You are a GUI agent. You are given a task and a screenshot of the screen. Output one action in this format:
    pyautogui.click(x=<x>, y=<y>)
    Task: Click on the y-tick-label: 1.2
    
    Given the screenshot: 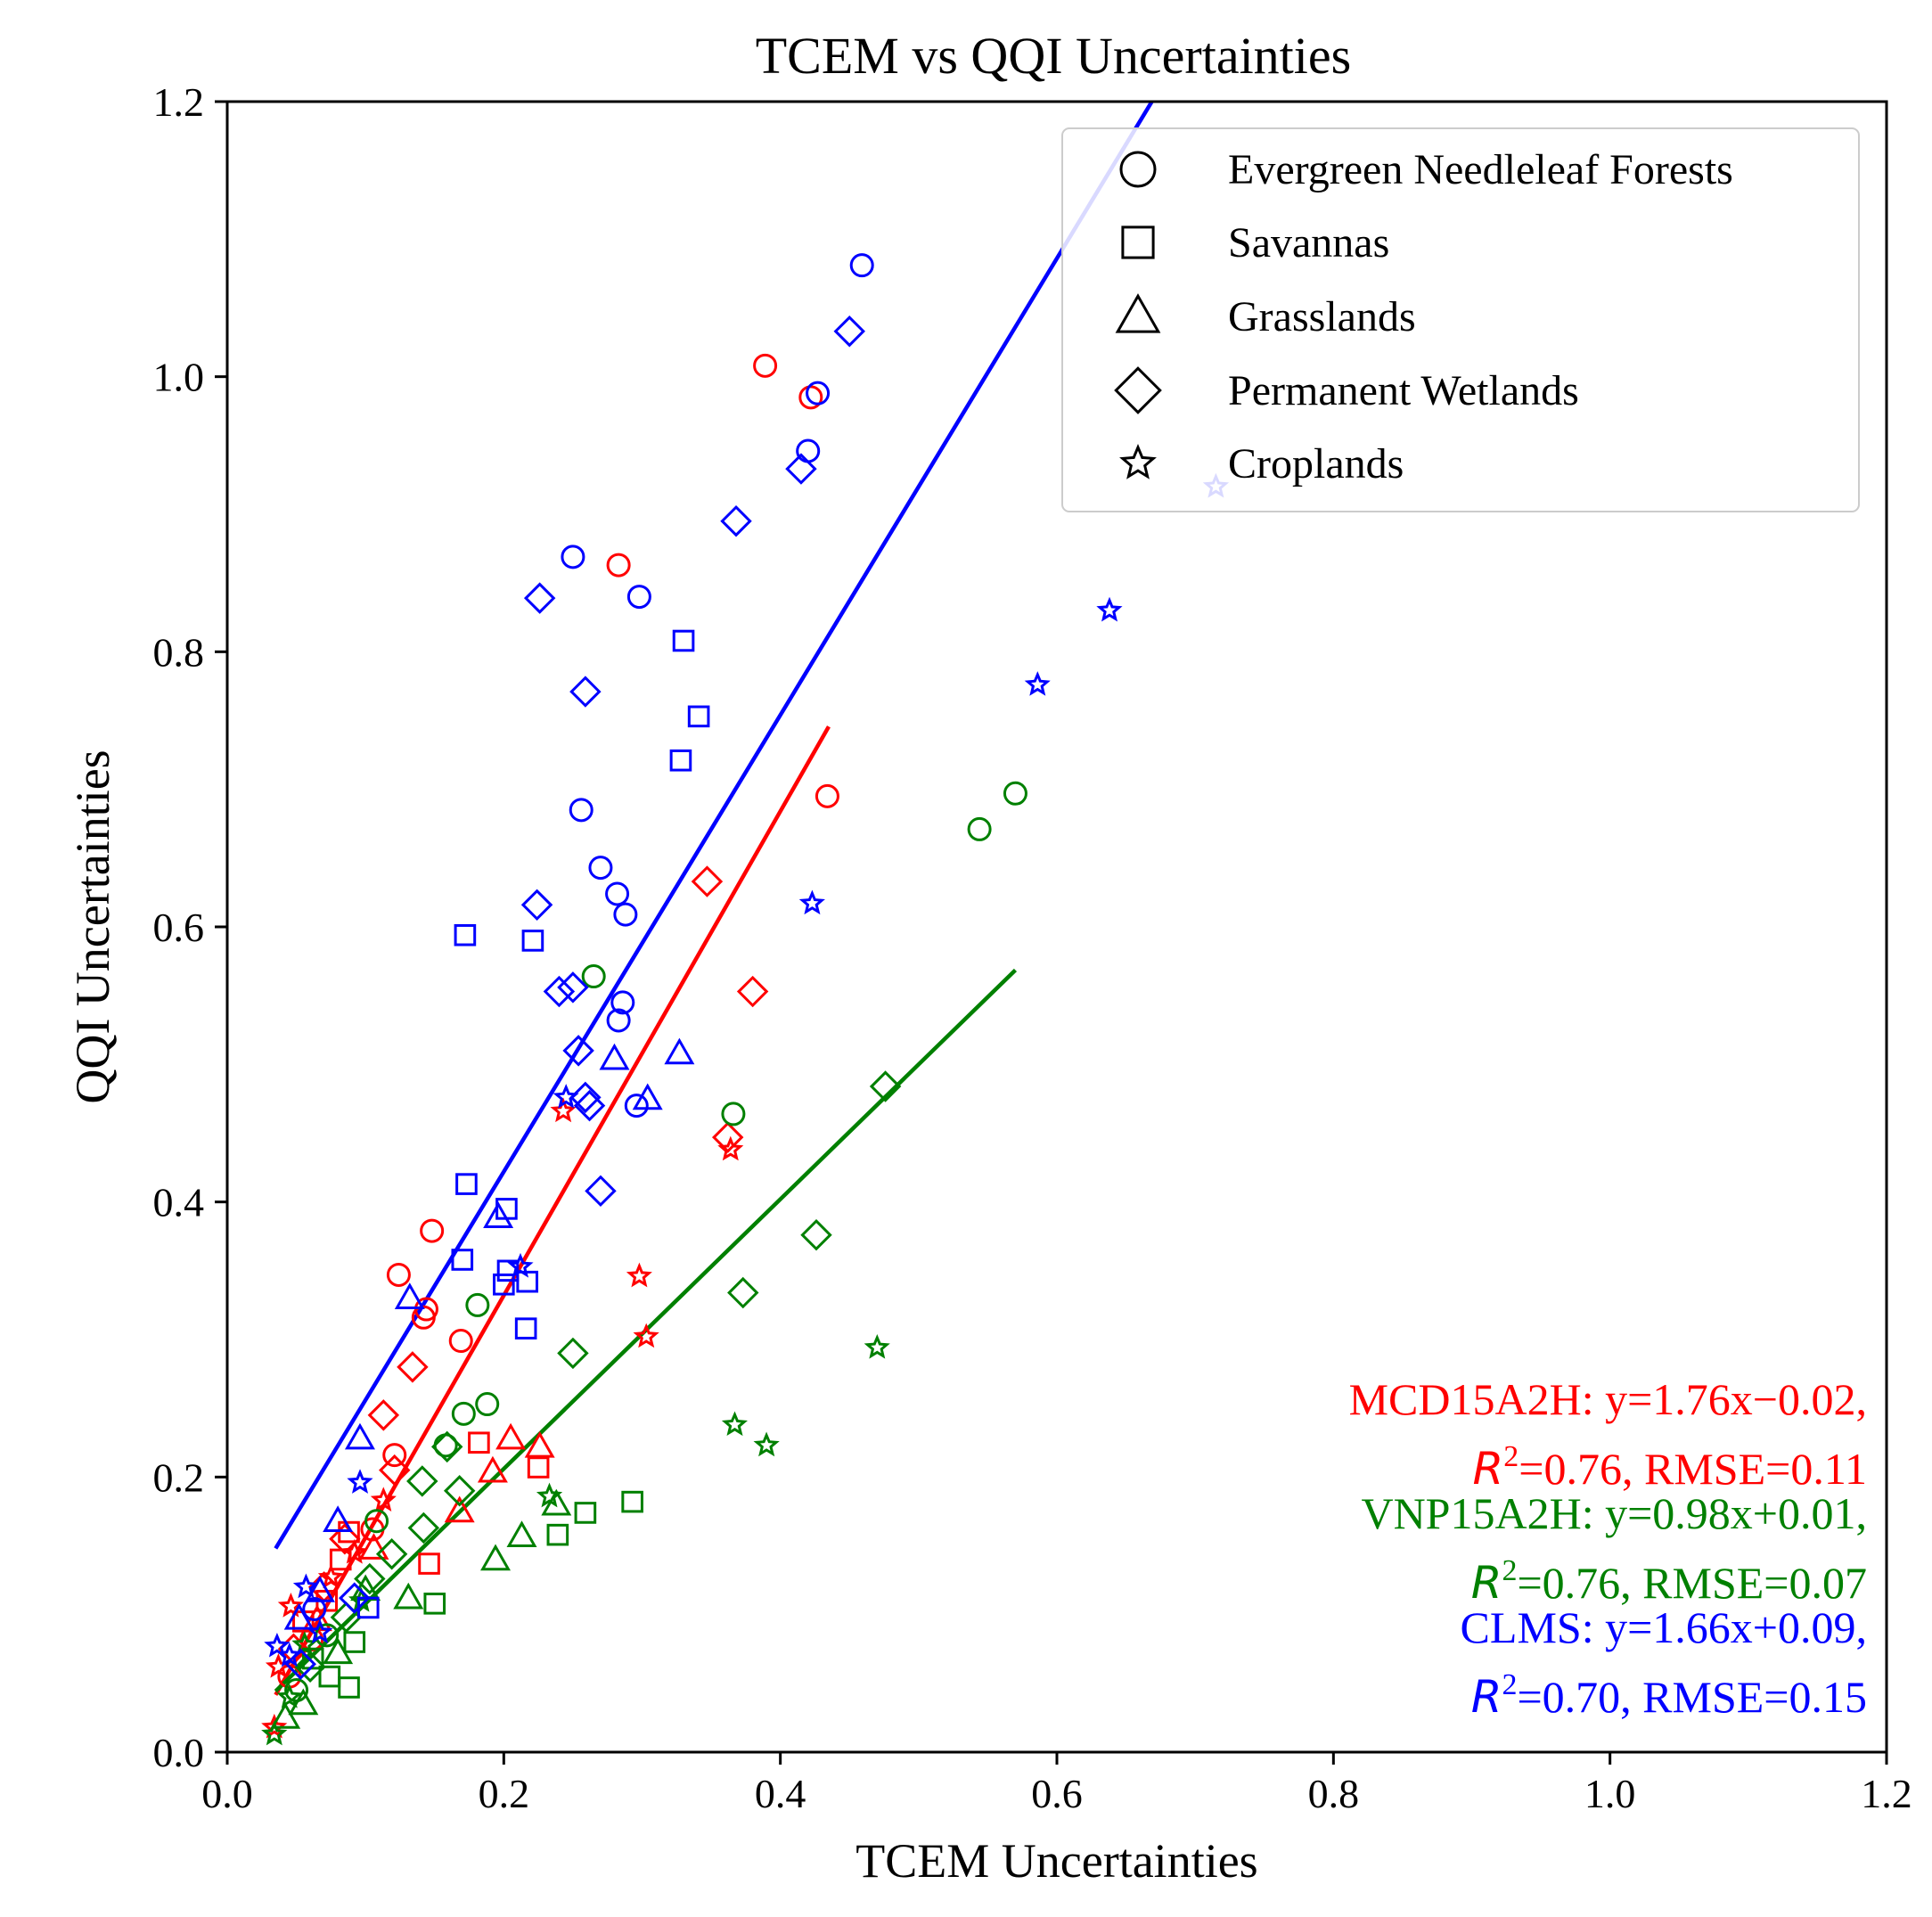 What is the action you would take?
    pyautogui.click(x=179, y=102)
    